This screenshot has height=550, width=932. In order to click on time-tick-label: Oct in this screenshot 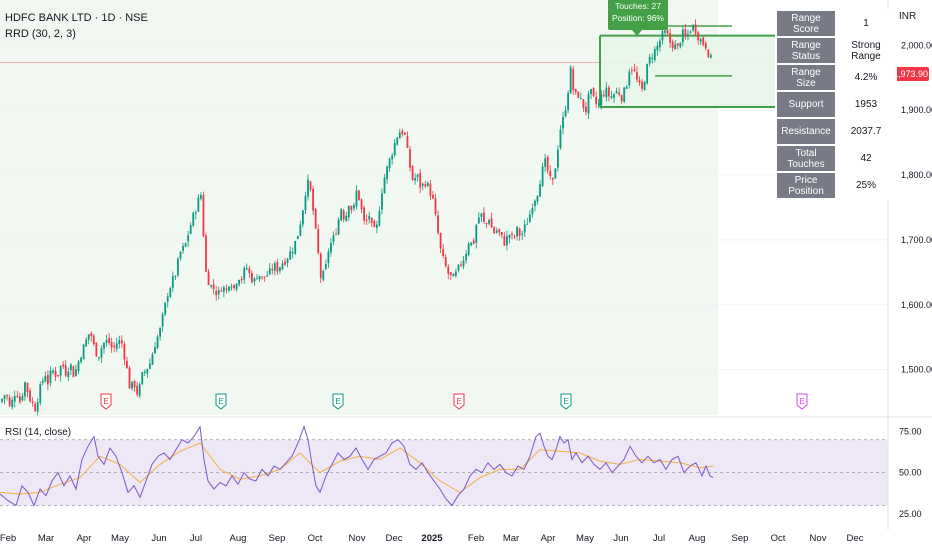, I will do `click(778, 538)`.